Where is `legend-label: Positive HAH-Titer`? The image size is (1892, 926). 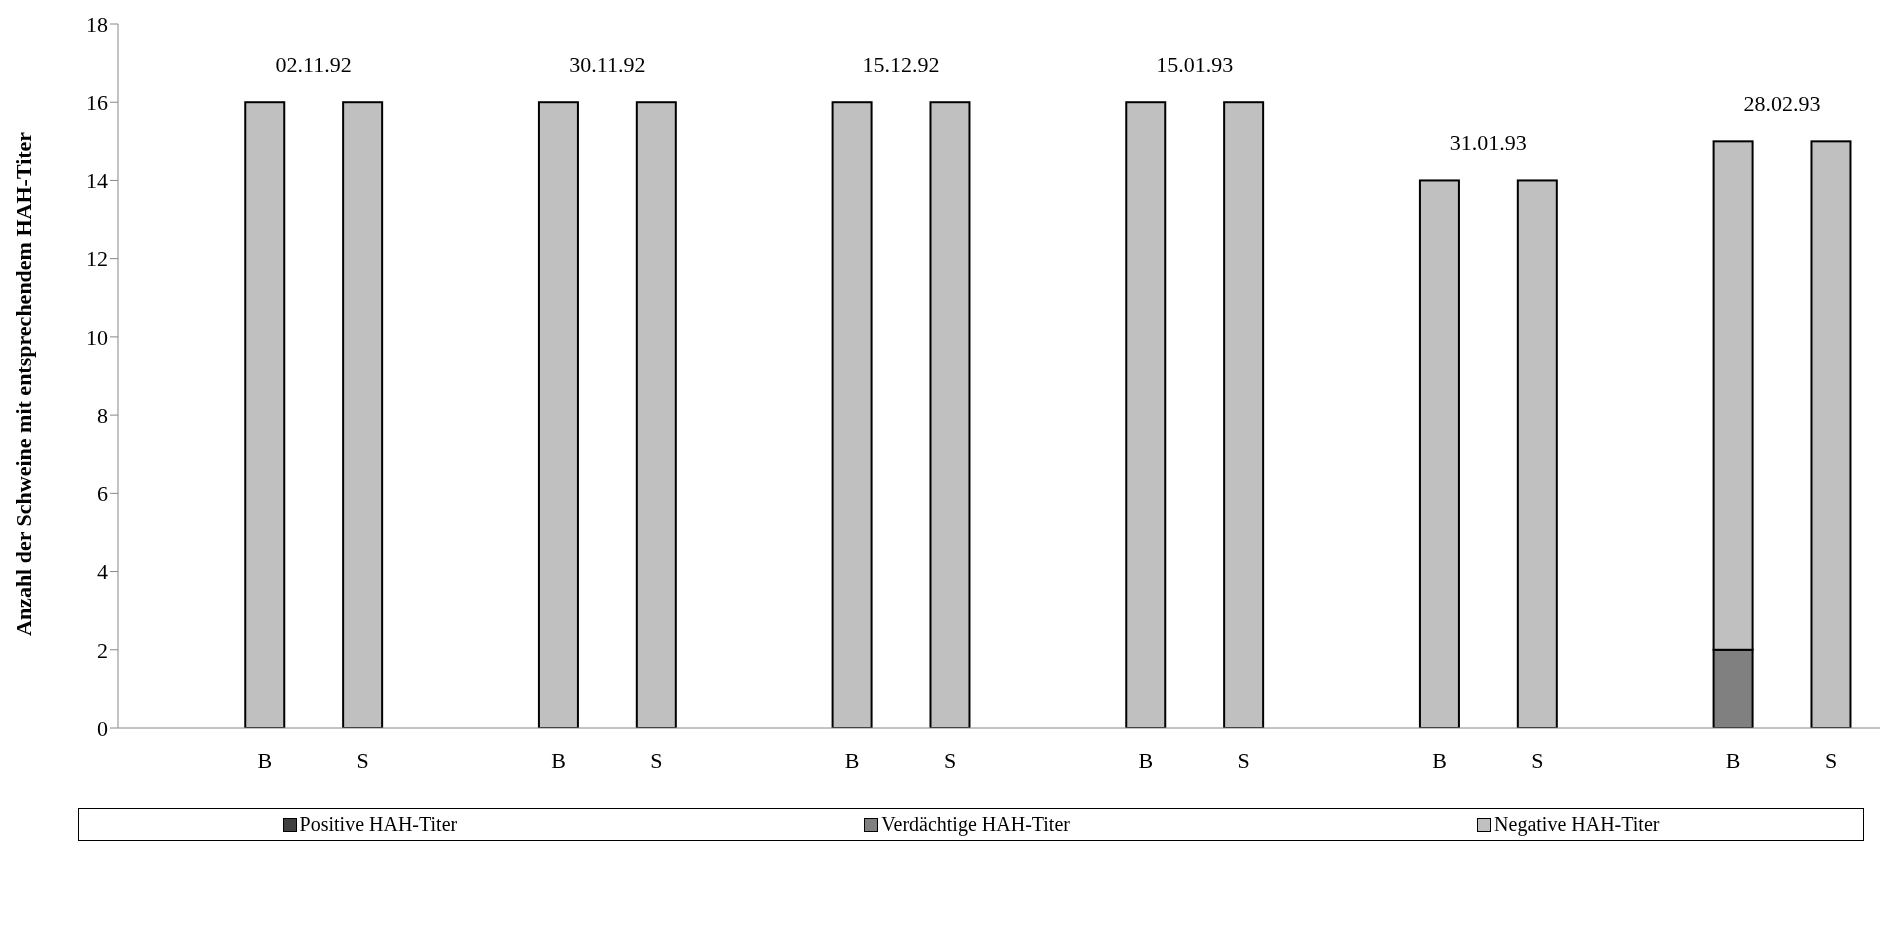 legend-label: Positive HAH-Titer is located at coordinates (378, 824).